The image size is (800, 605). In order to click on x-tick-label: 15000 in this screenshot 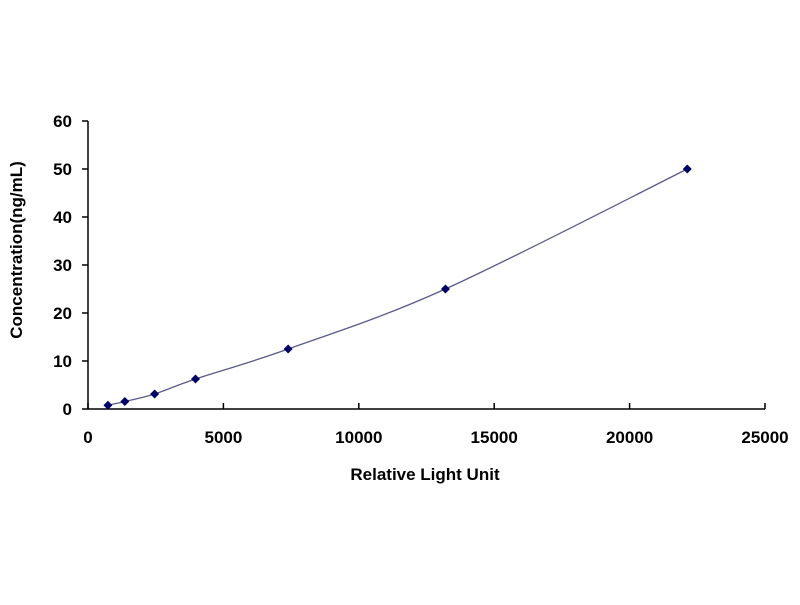, I will do `click(494, 437)`.